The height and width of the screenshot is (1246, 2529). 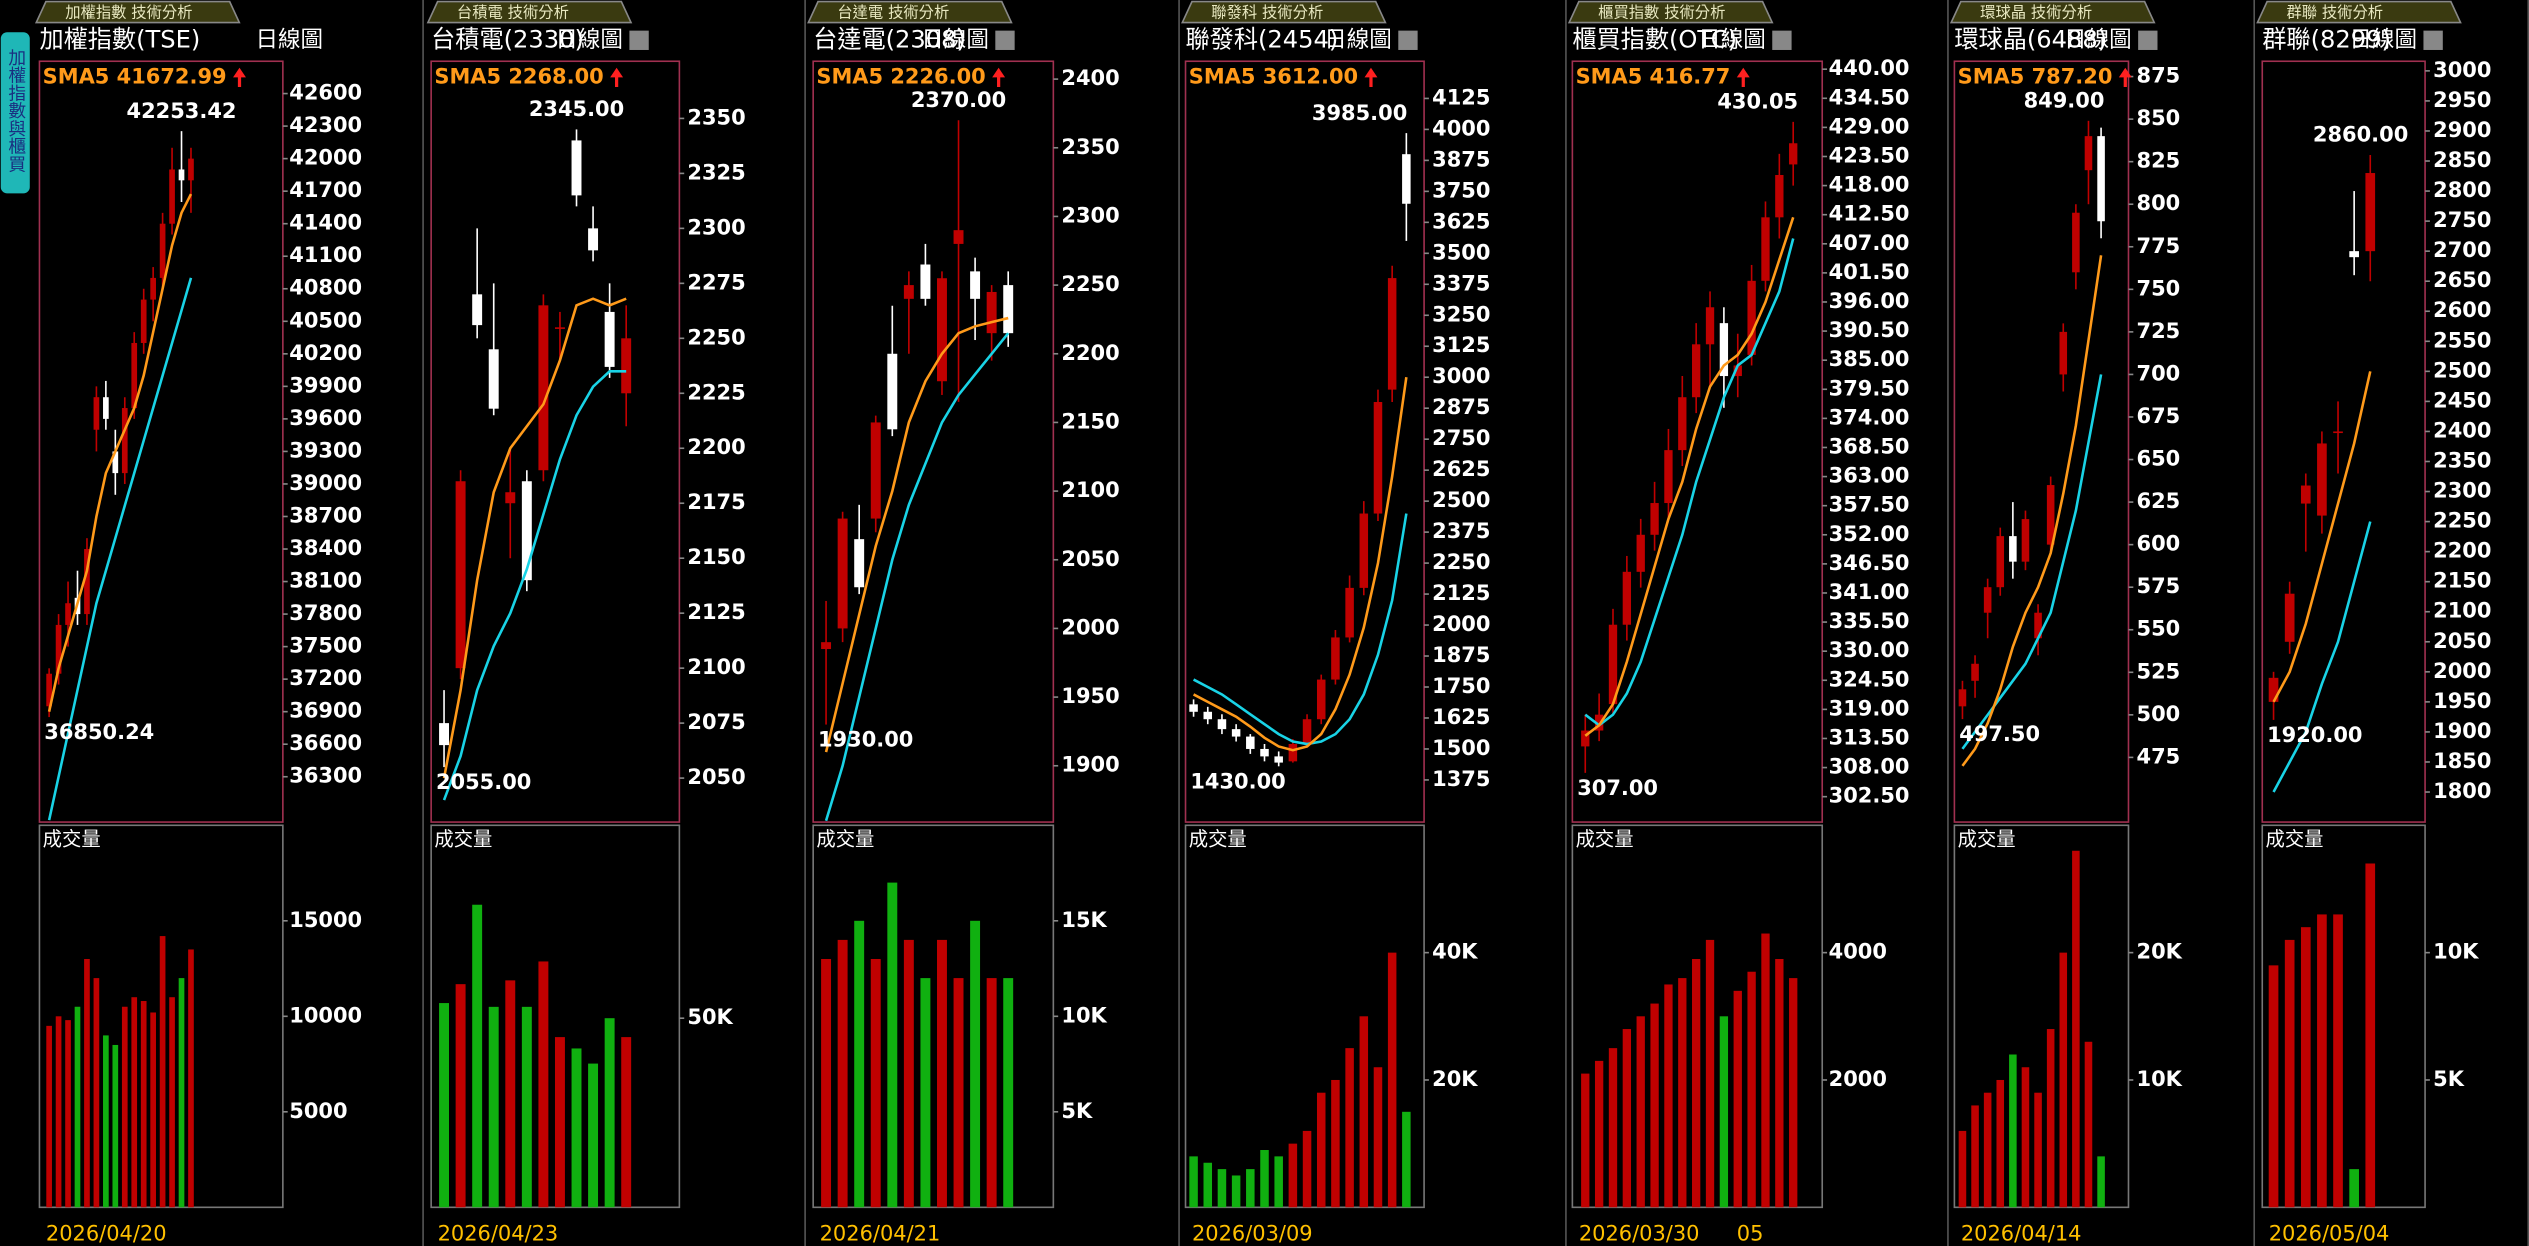 I want to click on y-tick-label: 2950, so click(x=2462, y=100).